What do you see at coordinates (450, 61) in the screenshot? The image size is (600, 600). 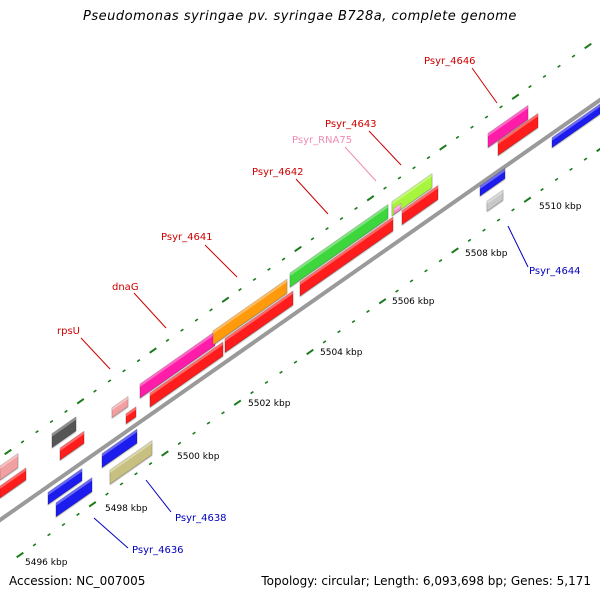 I see `gene-label-psyr-4646: Psyr_4646` at bounding box center [450, 61].